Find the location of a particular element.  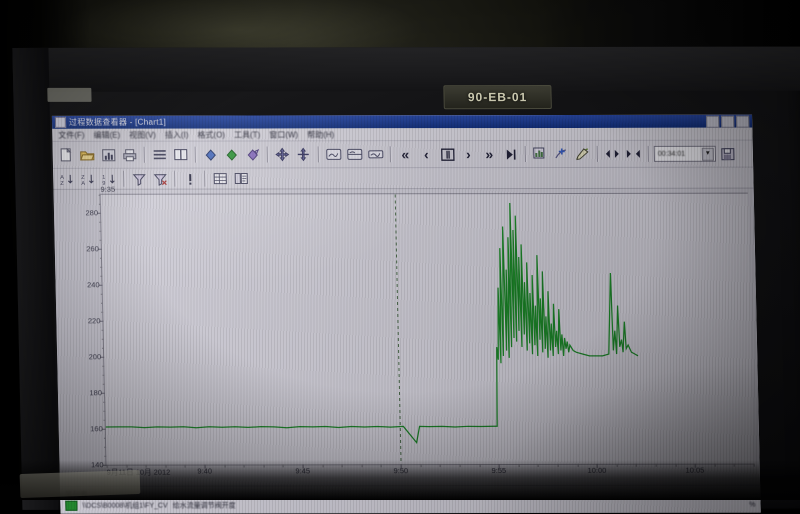

alarm-icon is located at coordinates (189, 178).